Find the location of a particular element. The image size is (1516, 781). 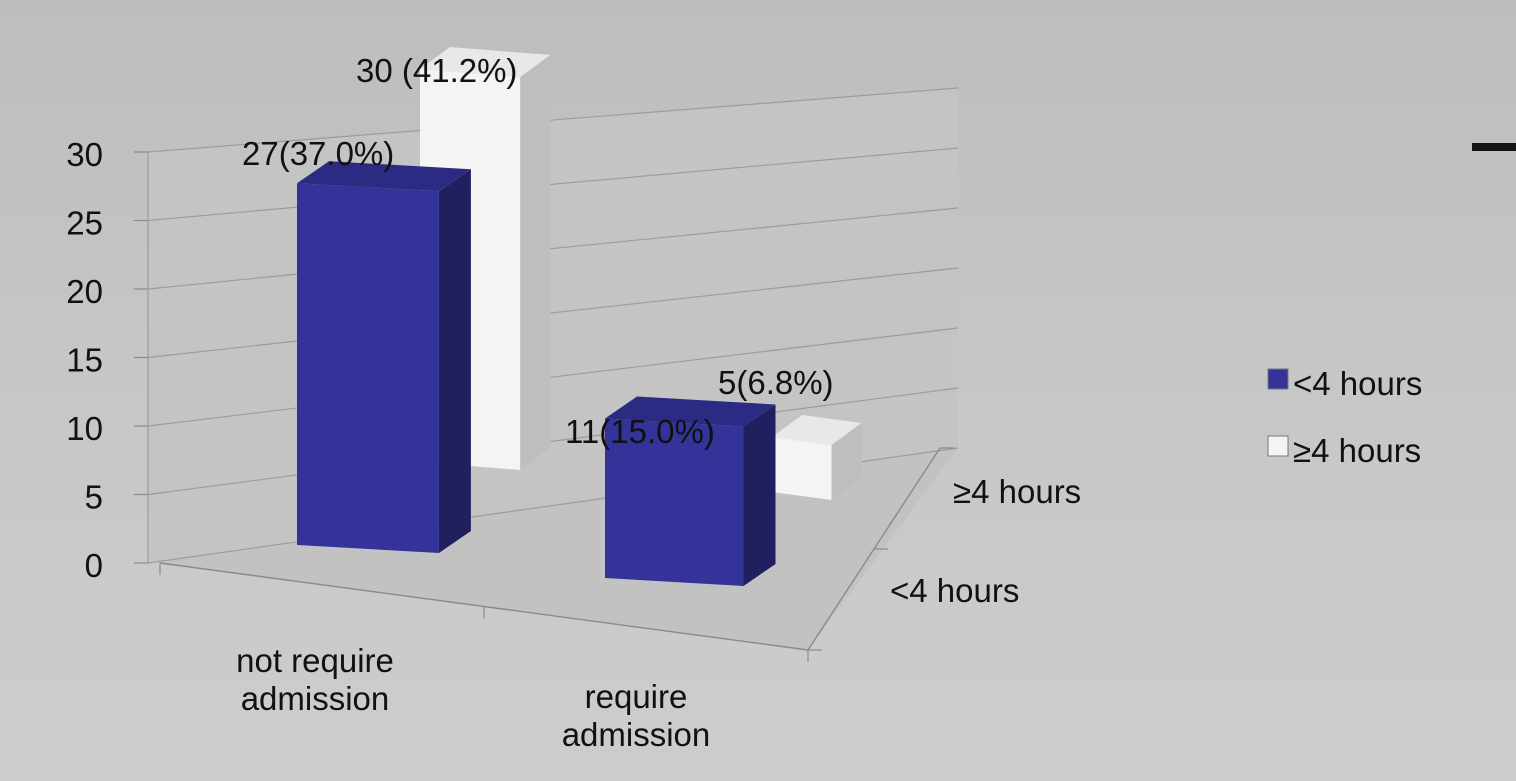

y-tick-label: 25 is located at coordinates (84, 223).